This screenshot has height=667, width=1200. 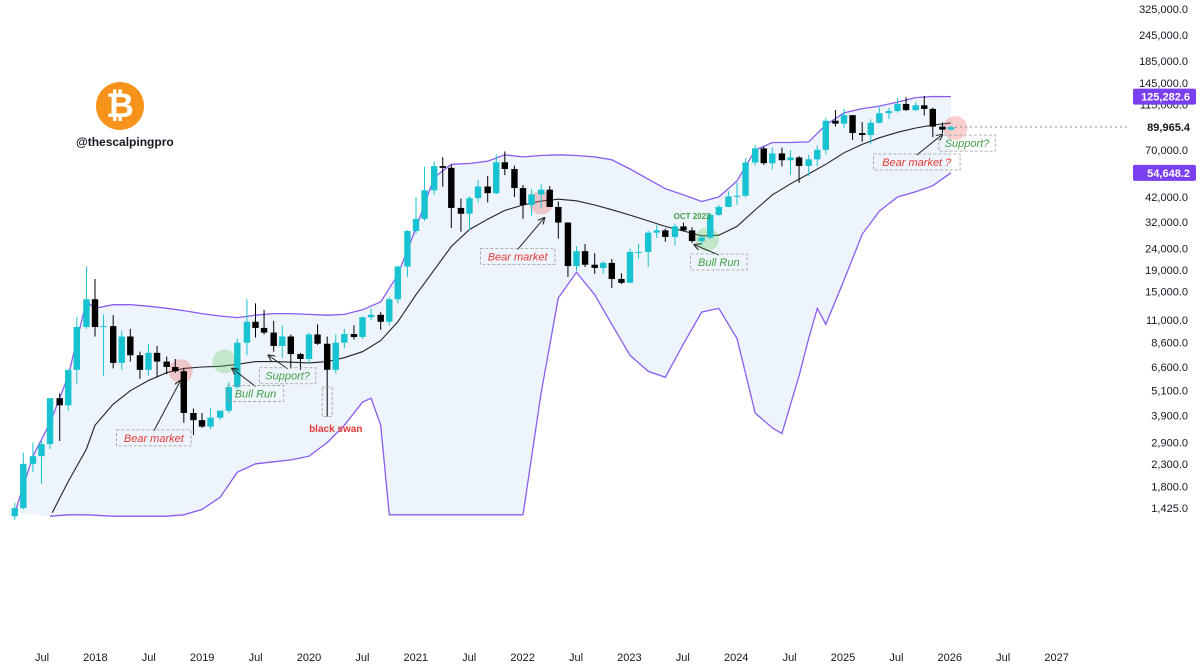 I want to click on y-tick-label: 2,300.0, so click(x=1169, y=465).